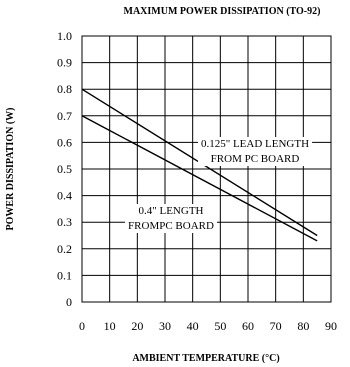 The image size is (350, 367). What do you see at coordinates (64, 116) in the screenshot?
I see `y-tick-label: 0.7` at bounding box center [64, 116].